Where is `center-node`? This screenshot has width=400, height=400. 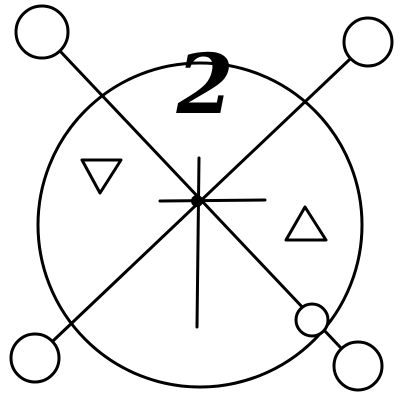 center-node is located at coordinates (197, 201).